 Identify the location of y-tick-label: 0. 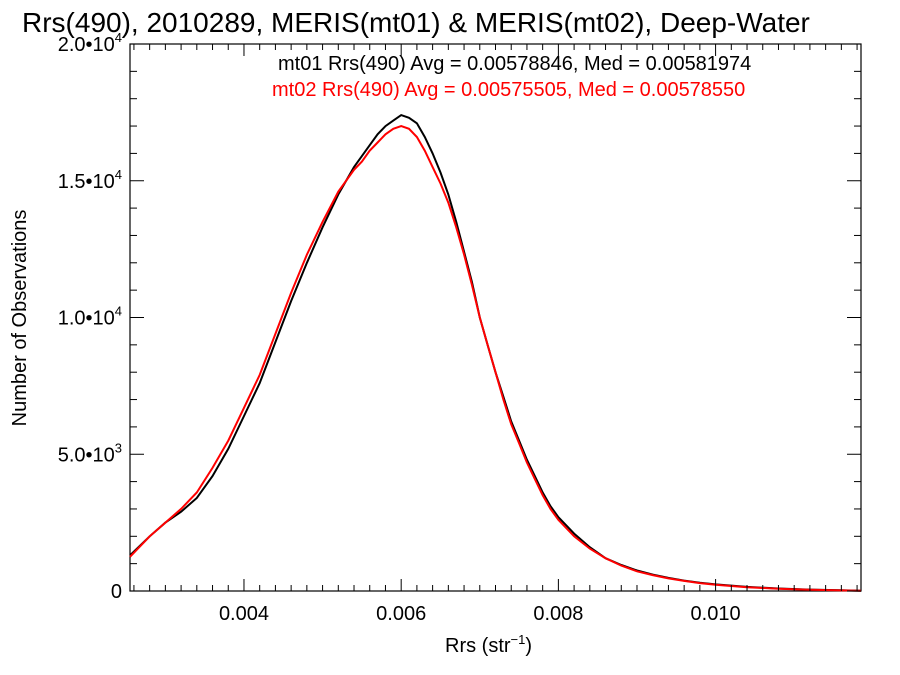
(116, 592).